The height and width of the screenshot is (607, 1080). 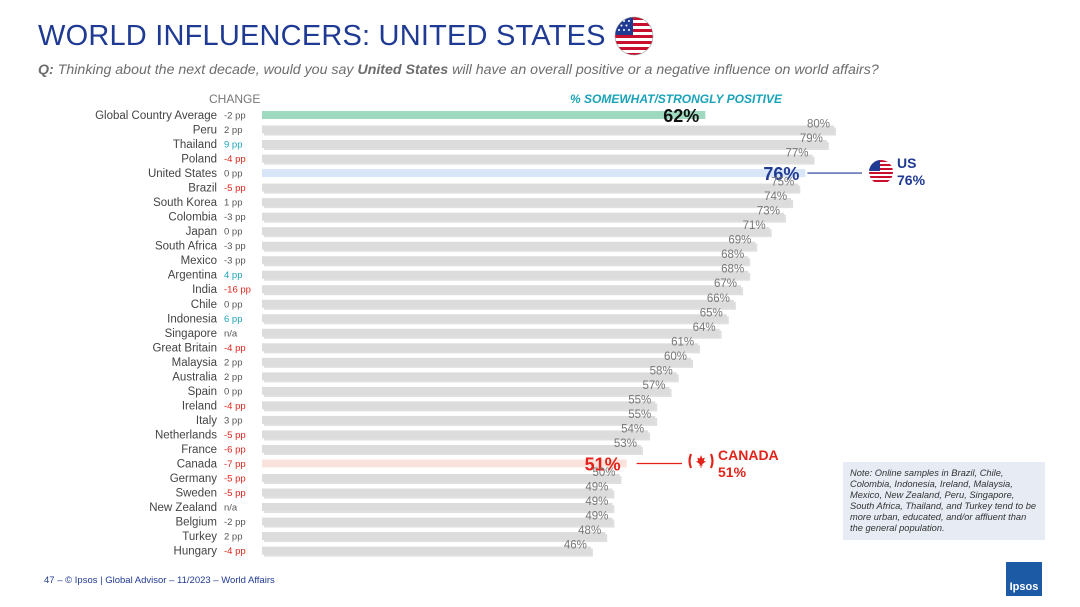 I want to click on country-label: South Korea, so click(x=185, y=203).